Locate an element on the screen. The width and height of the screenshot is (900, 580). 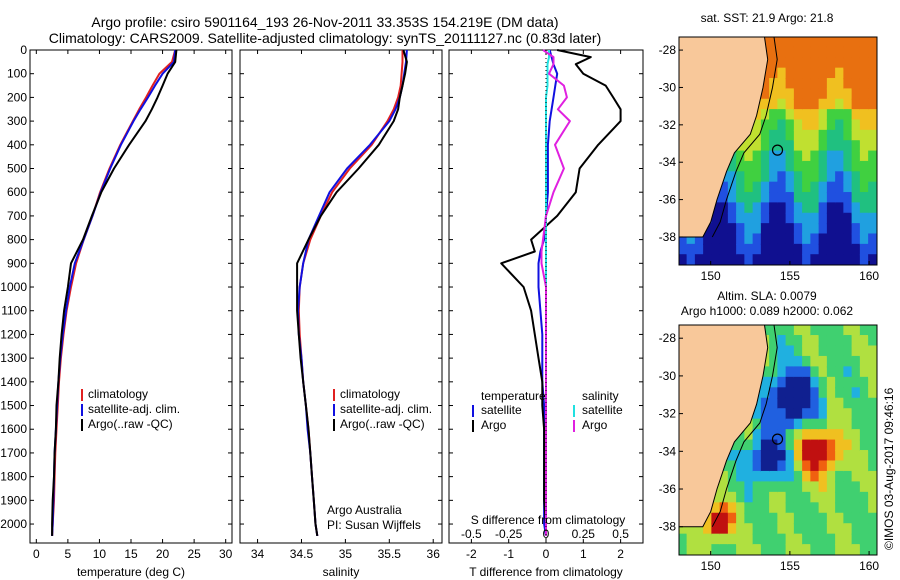
sst-map-layer is located at coordinates (778, 151).